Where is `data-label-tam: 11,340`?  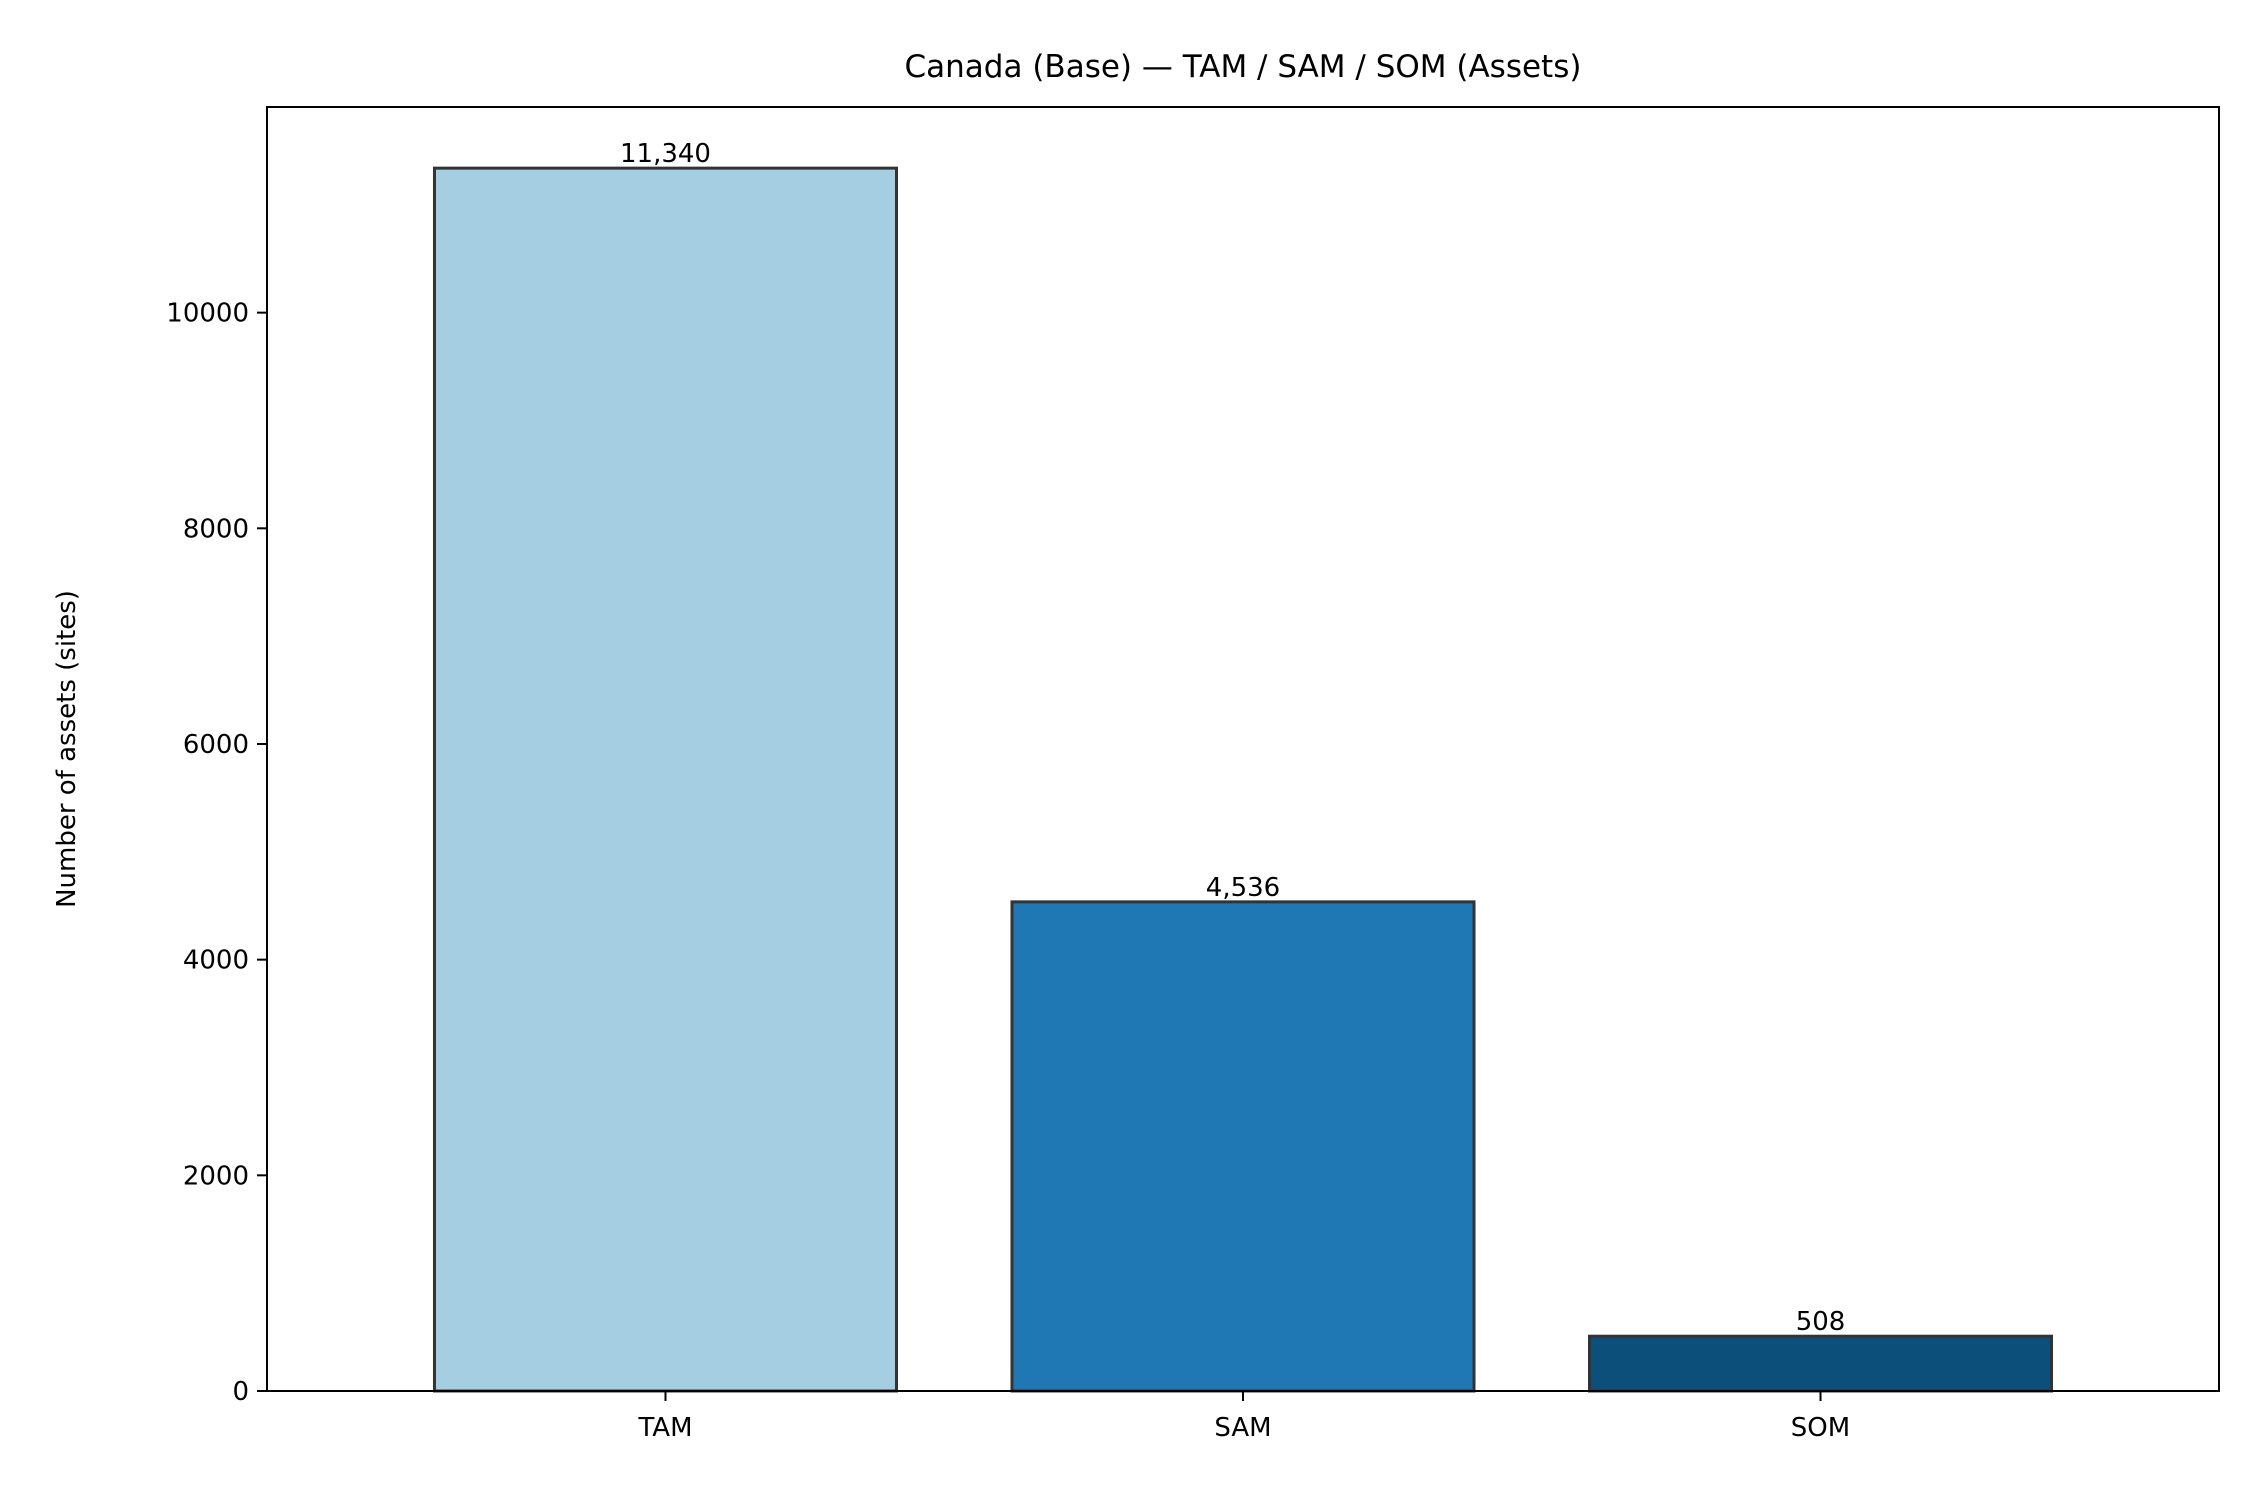 data-label-tam: 11,340 is located at coordinates (665, 154).